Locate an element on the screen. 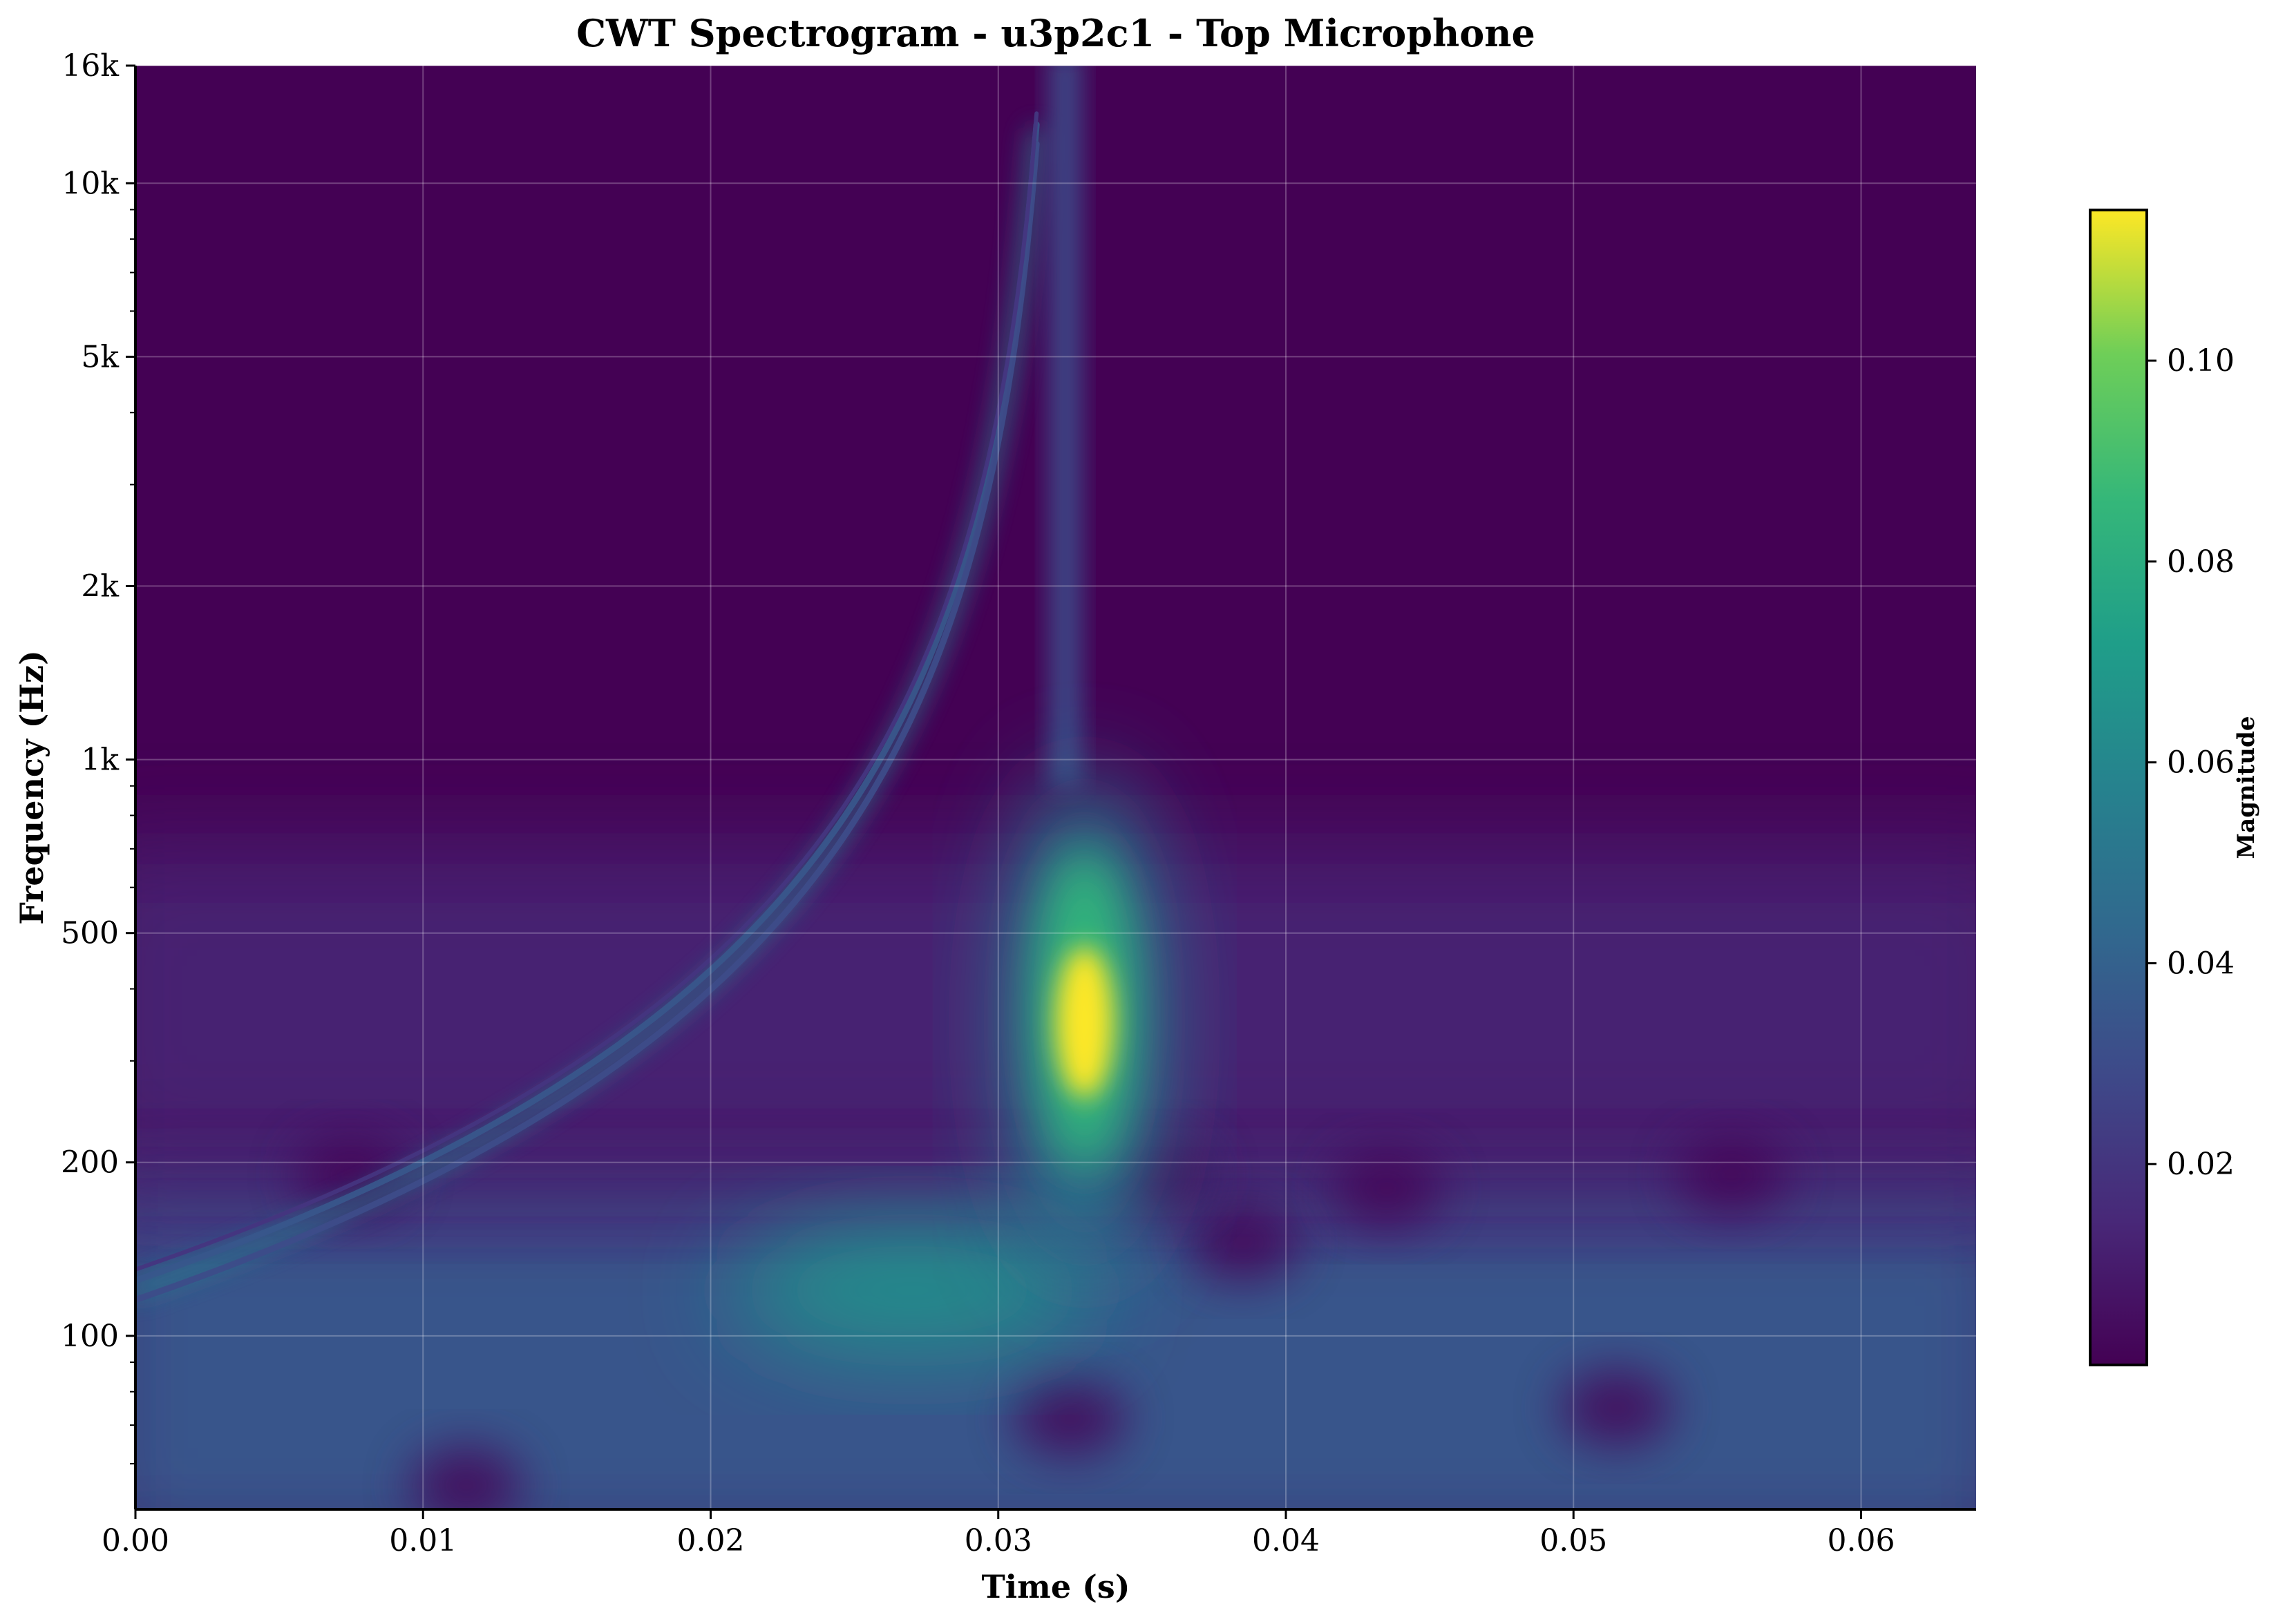 The width and height of the screenshot is (2285, 1624). colorbar-label: Magnitude is located at coordinates (2246, 787).